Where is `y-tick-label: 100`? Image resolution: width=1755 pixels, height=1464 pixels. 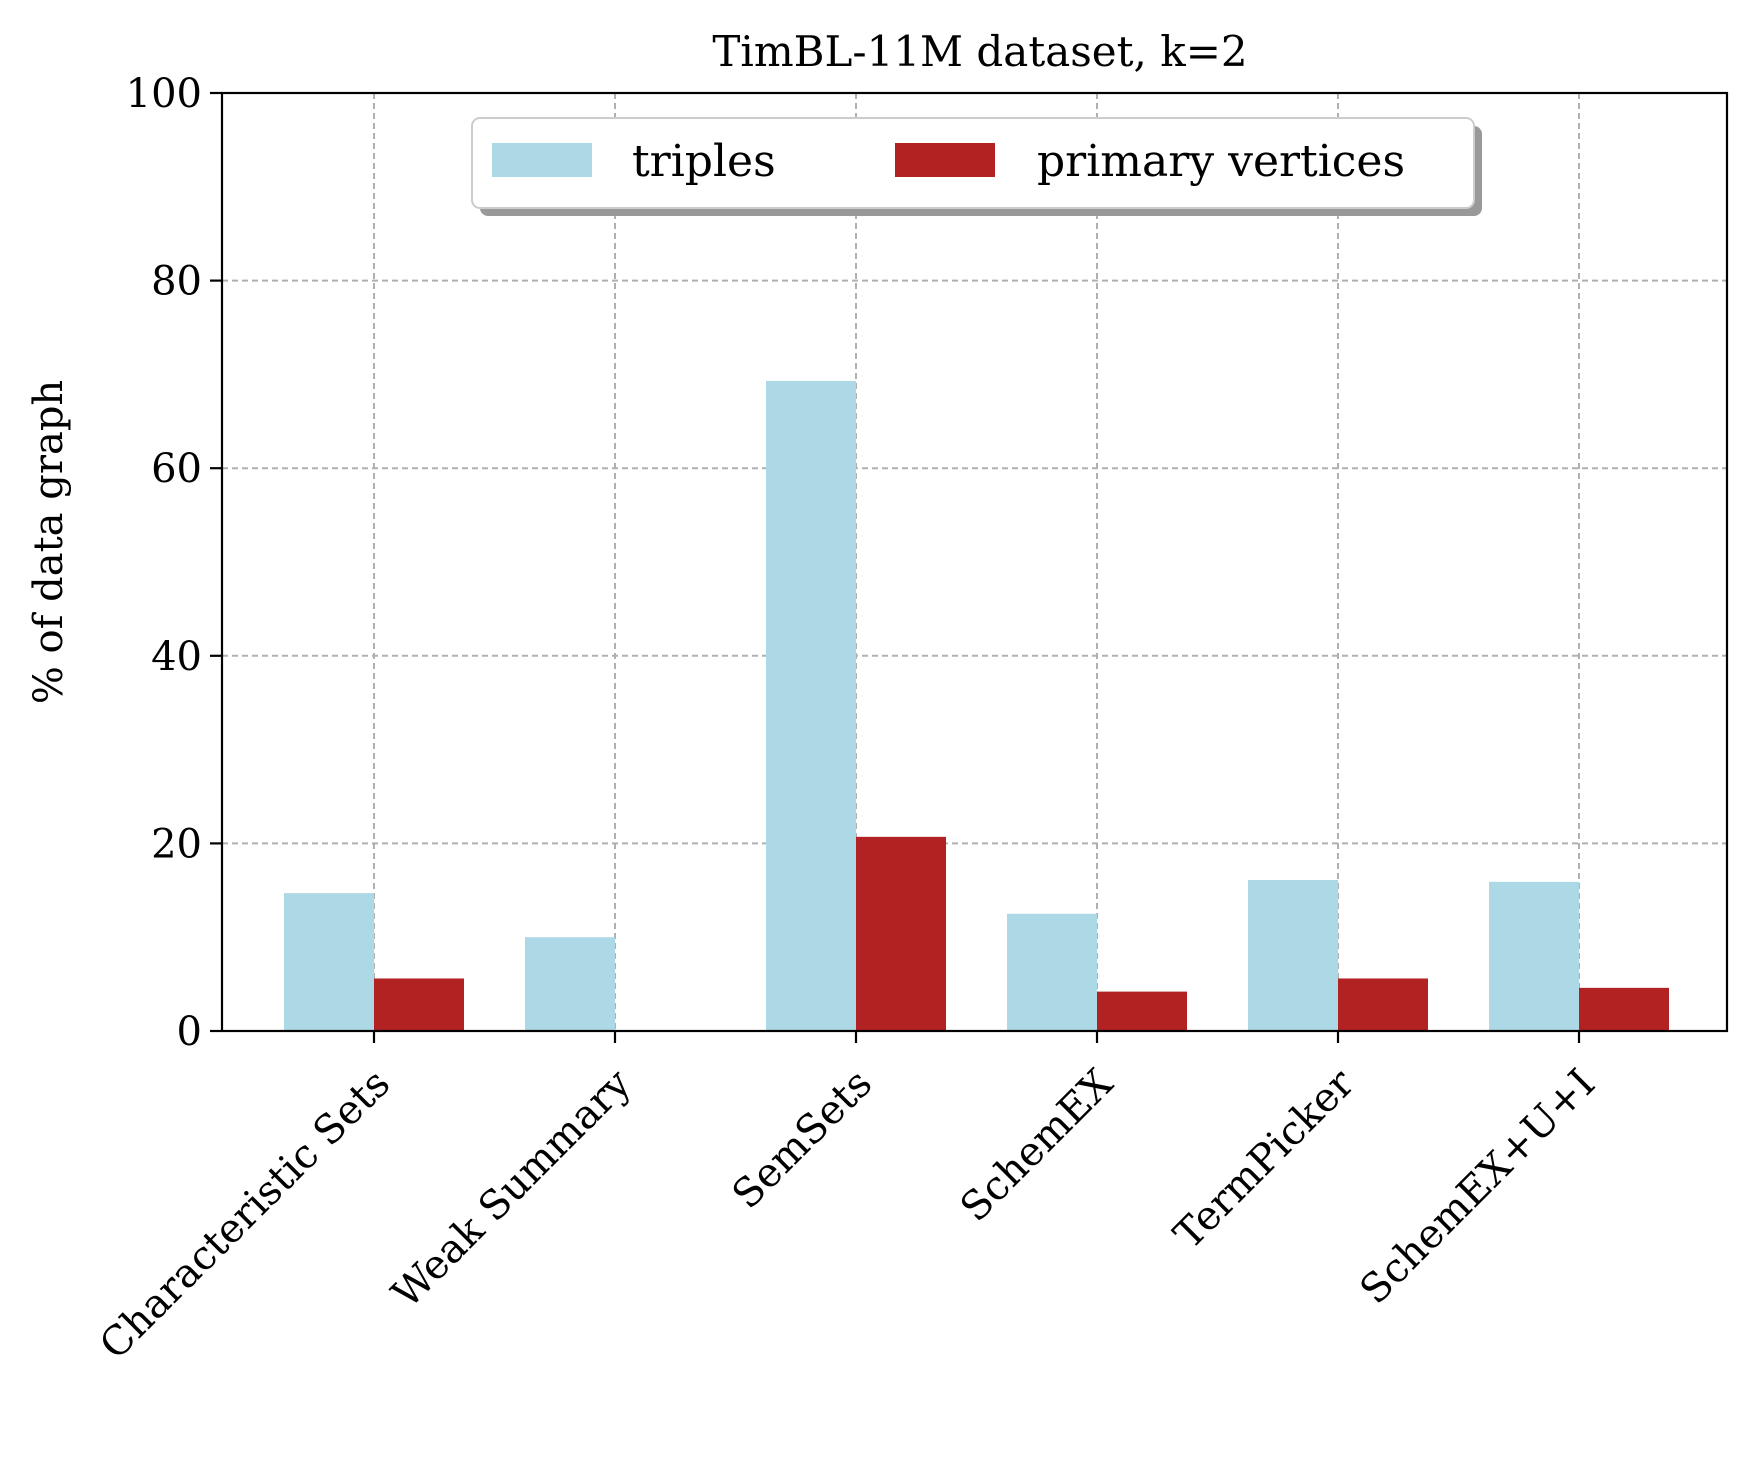
y-tick-label: 100 is located at coordinates (164, 94).